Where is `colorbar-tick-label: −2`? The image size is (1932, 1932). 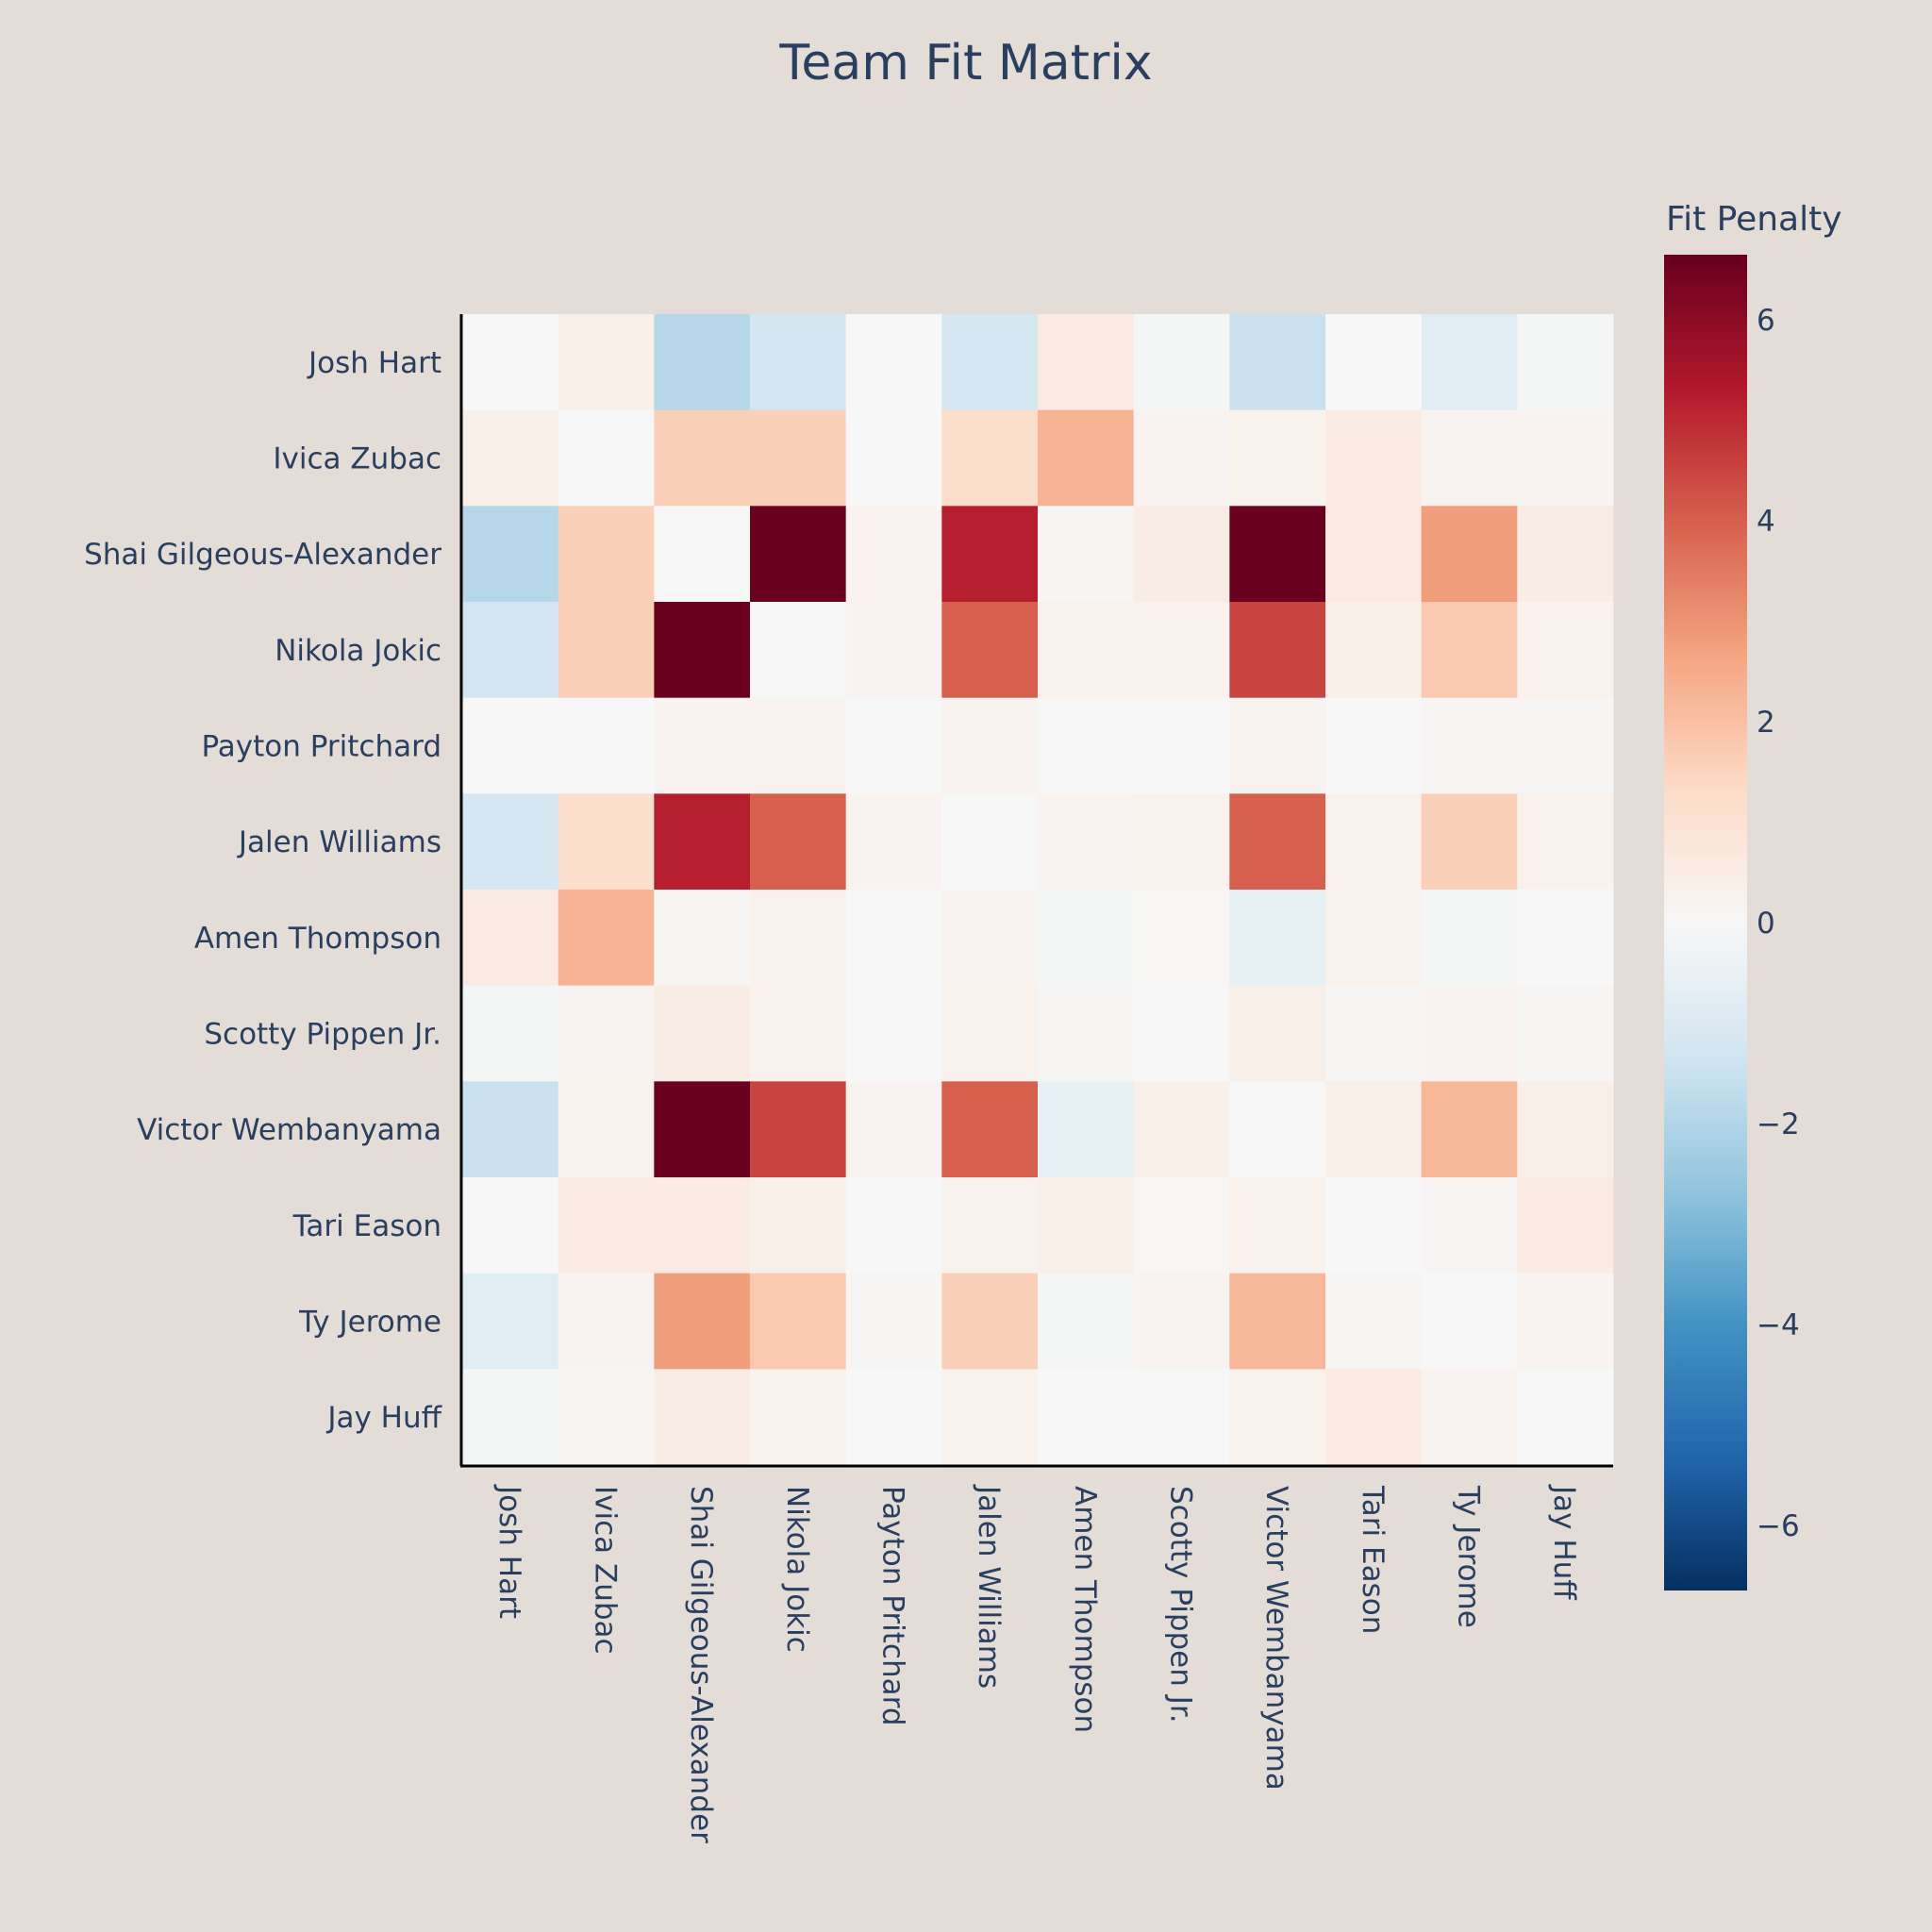 colorbar-tick-label: −2 is located at coordinates (1778, 1125).